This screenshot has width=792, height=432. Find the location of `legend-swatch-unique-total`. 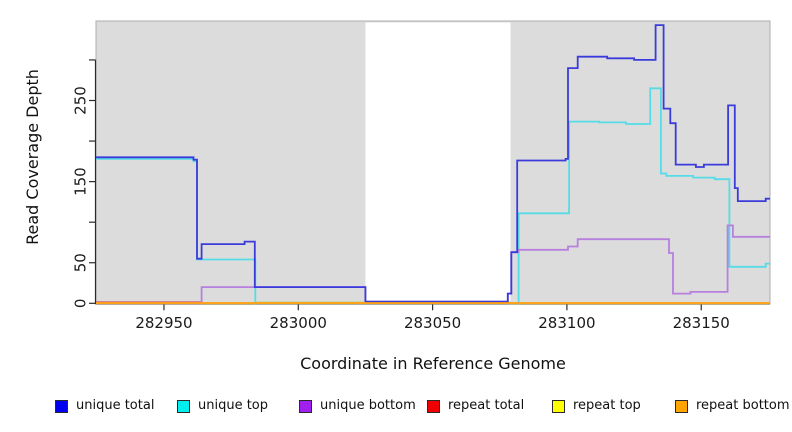

legend-swatch-unique-total is located at coordinates (61, 406).